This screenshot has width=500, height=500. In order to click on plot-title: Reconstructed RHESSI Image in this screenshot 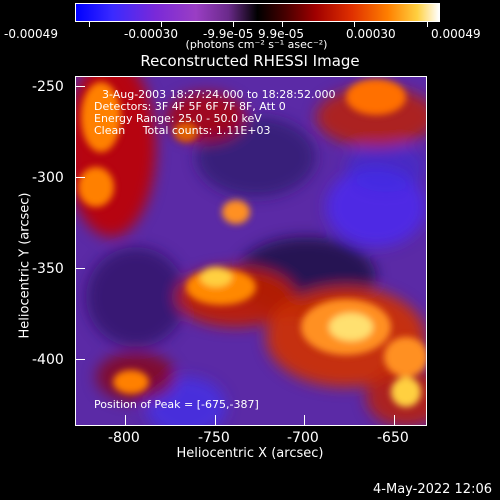, I will do `click(250, 61)`.